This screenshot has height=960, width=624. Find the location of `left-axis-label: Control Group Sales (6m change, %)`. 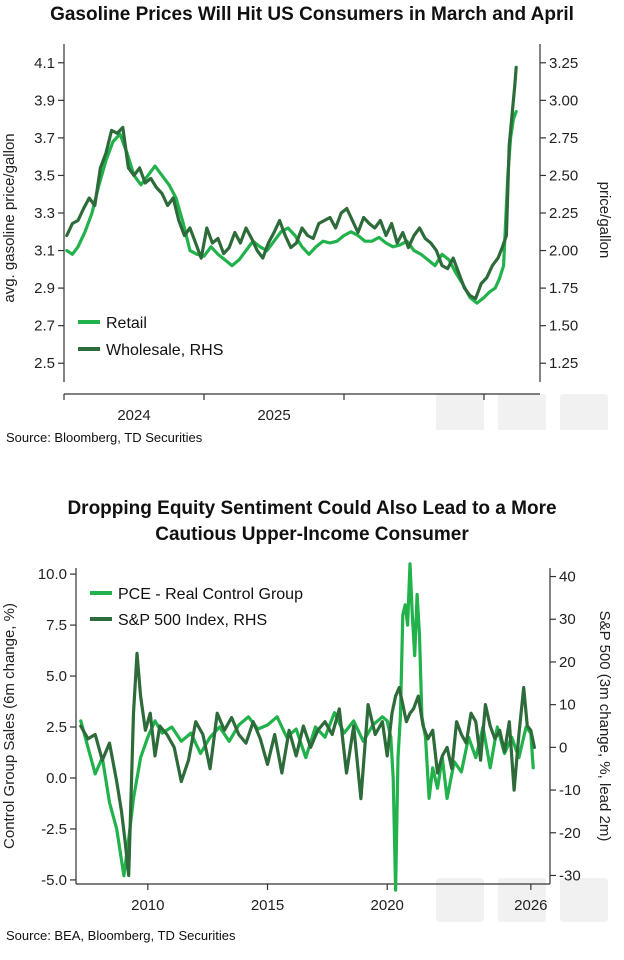

left-axis-label: Control Group Sales (6m change, %) is located at coordinates (9, 726).